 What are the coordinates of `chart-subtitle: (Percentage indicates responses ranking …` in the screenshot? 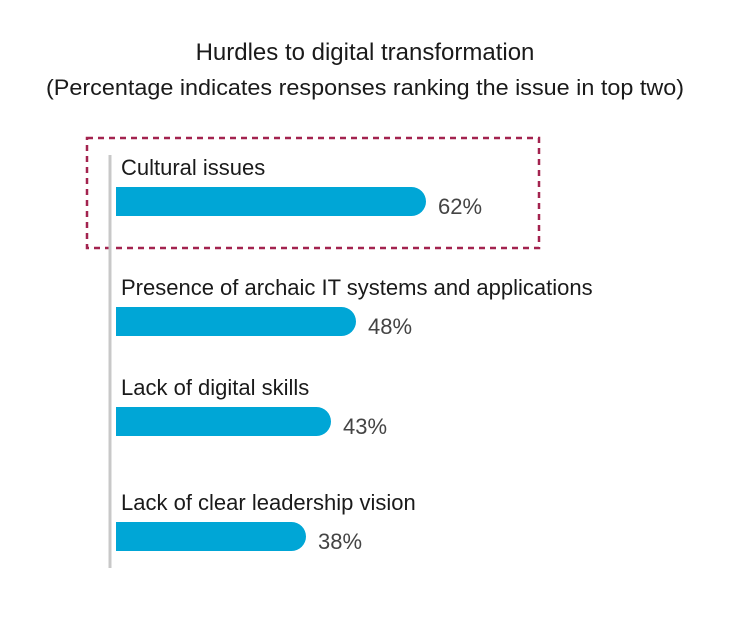 It's located at (365, 87).